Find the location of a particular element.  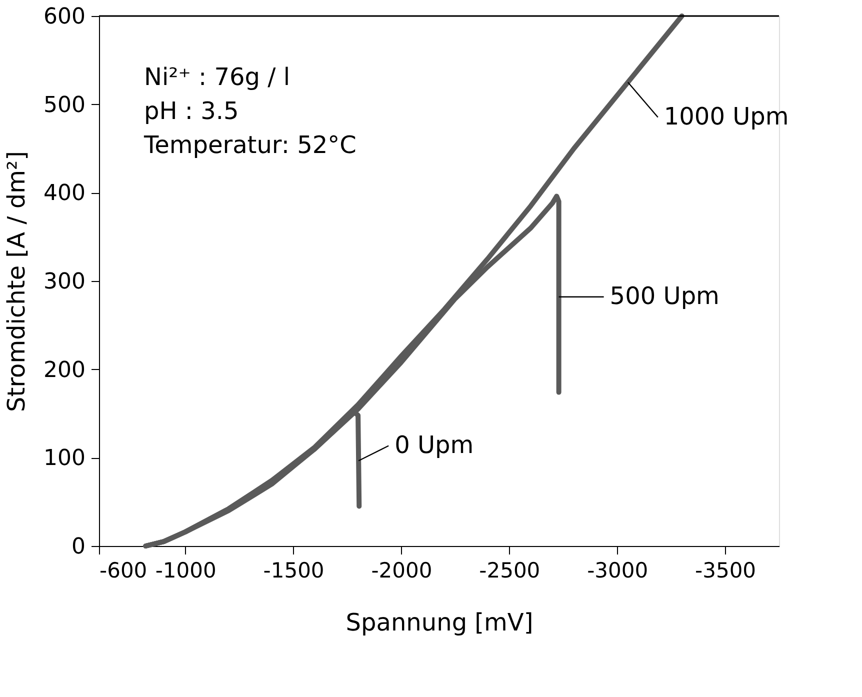

x-axis-title: Spannung [mV] is located at coordinates (440, 622).